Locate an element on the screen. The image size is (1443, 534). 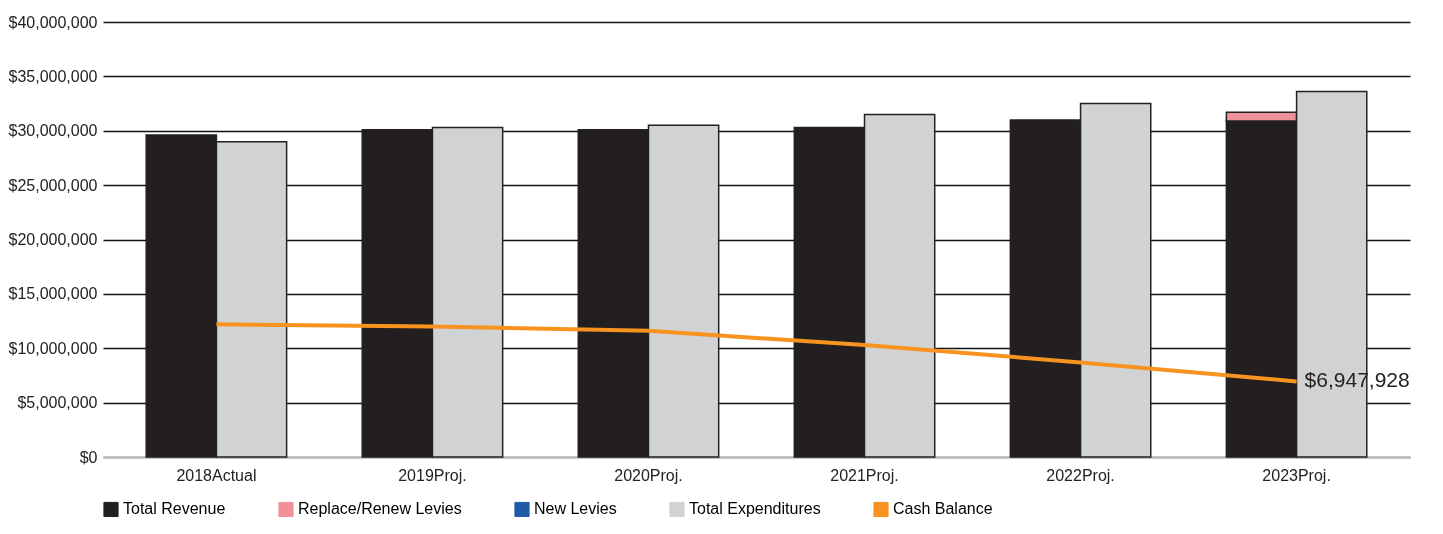
legend-label: Total Expenditures is located at coordinates (755, 509).